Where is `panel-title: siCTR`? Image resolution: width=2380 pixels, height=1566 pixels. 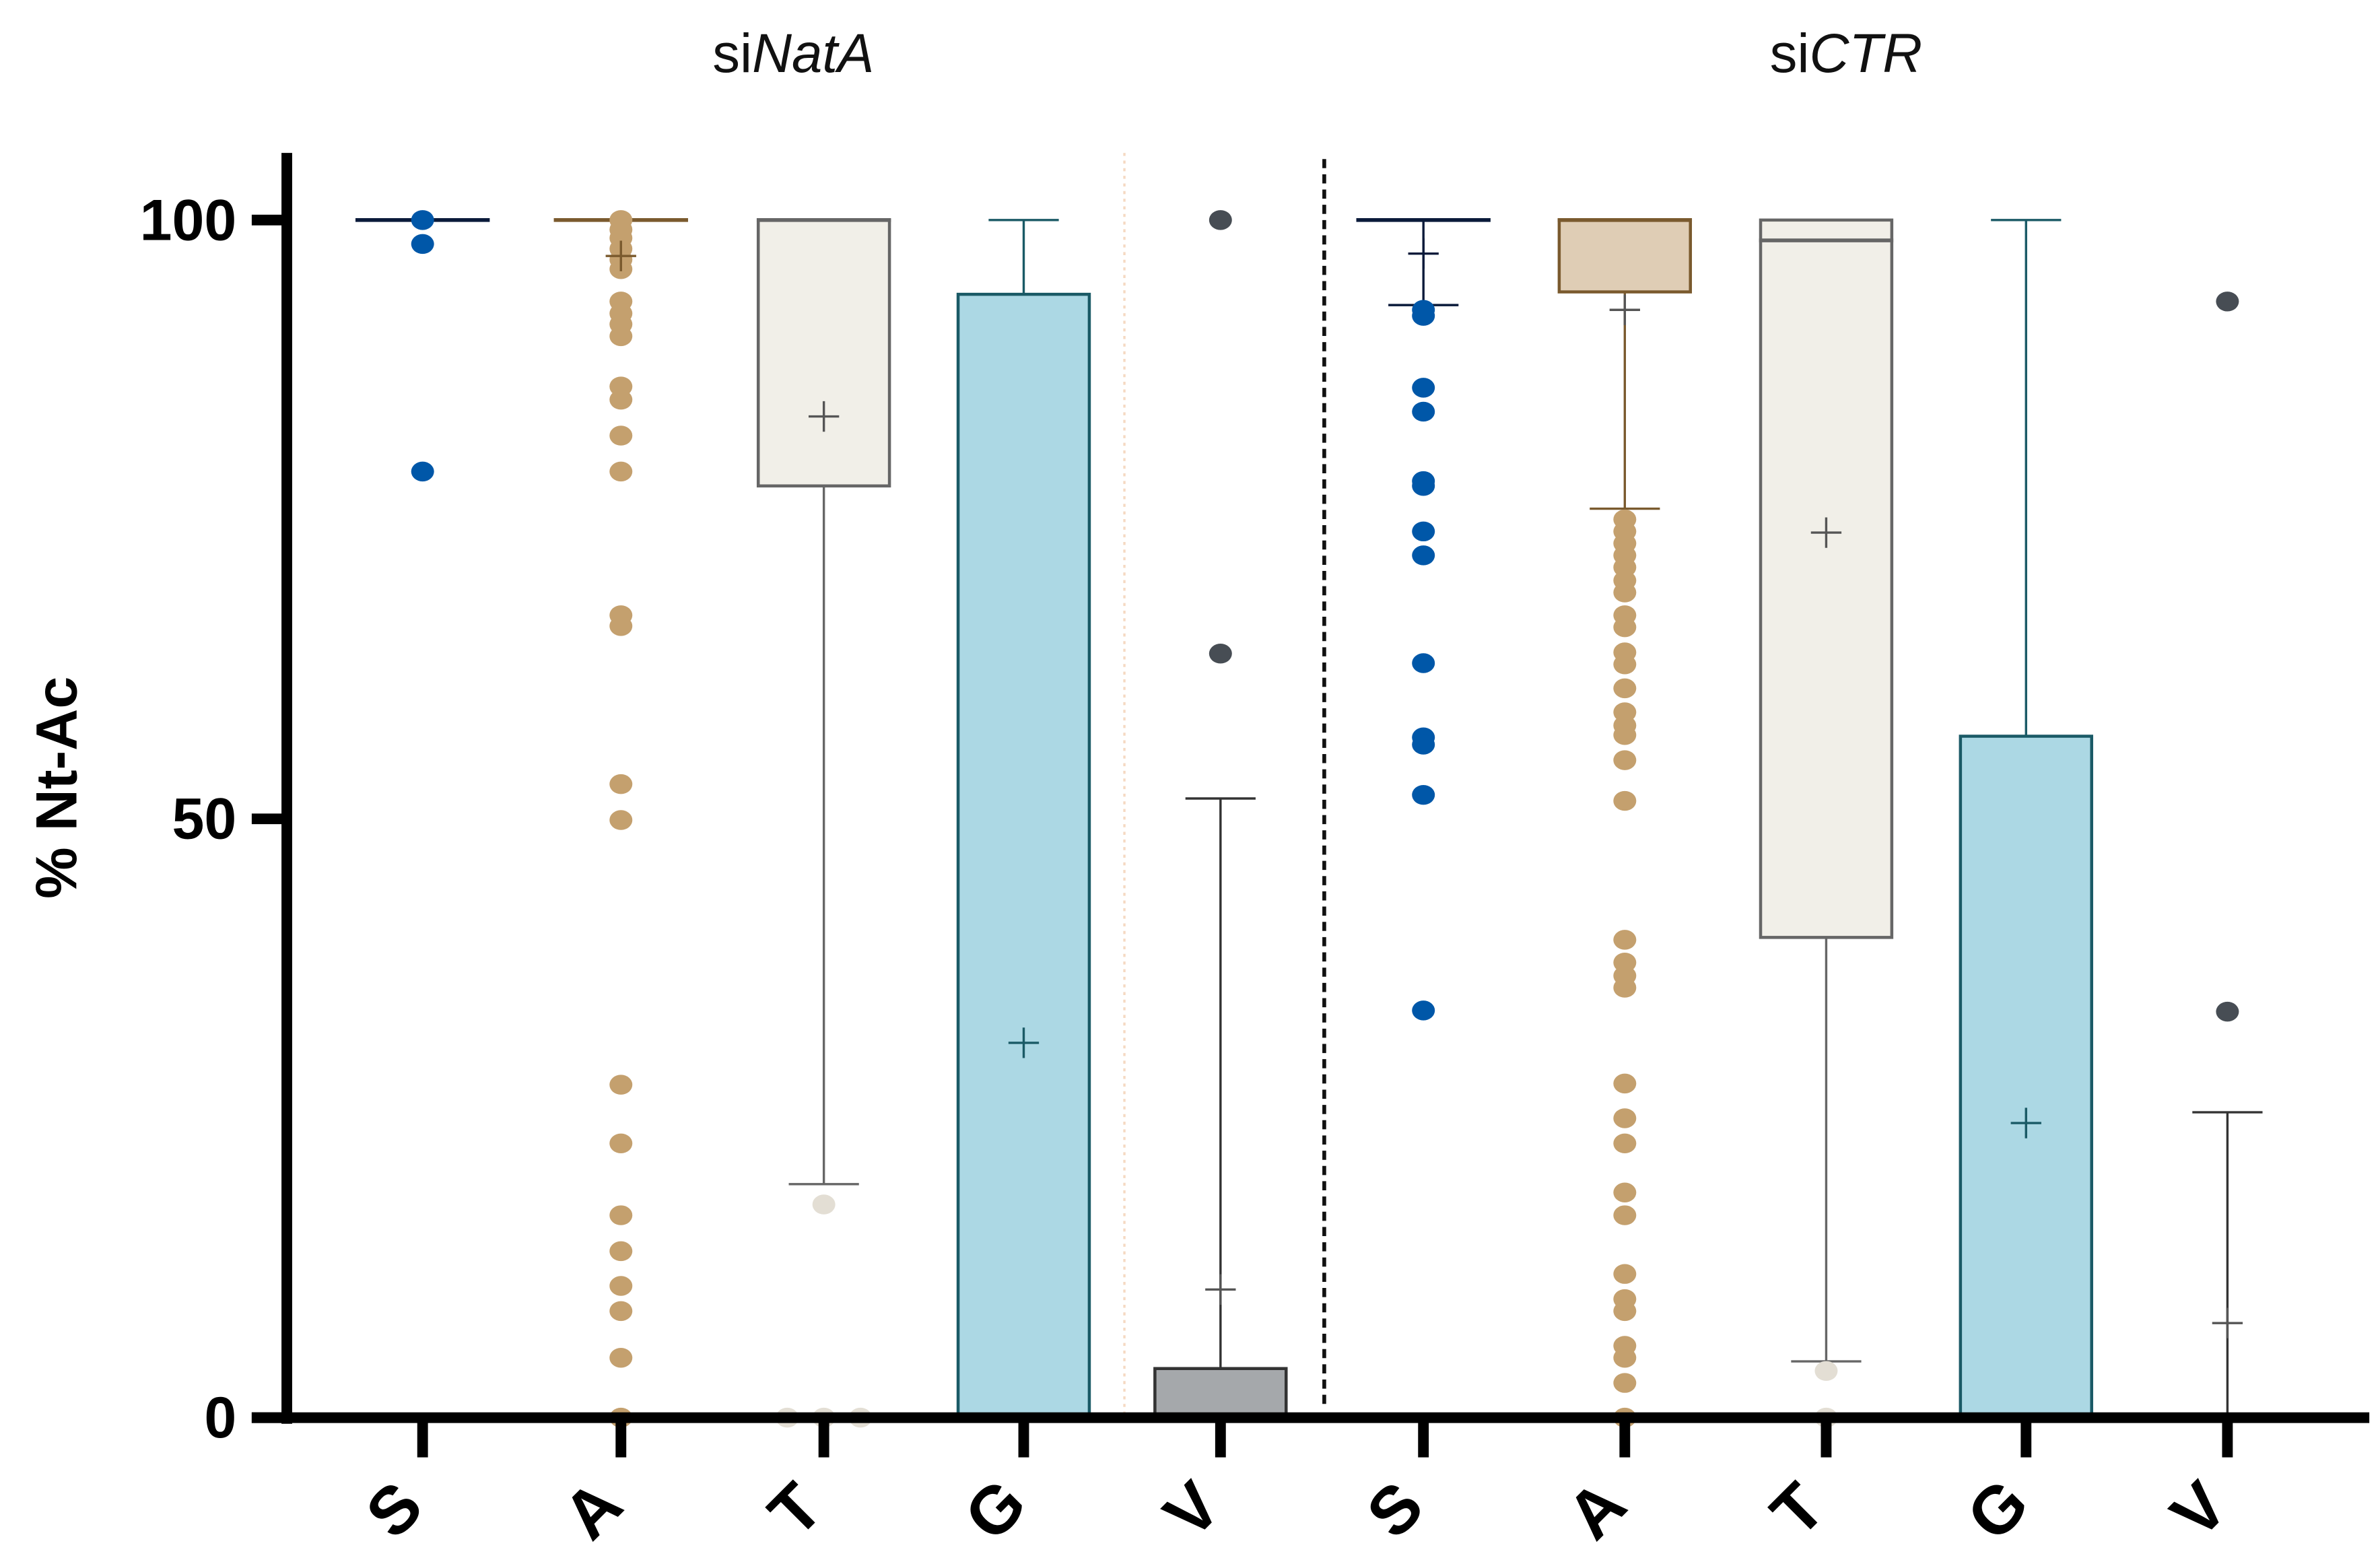
panel-title: siCTR is located at coordinates (1847, 53).